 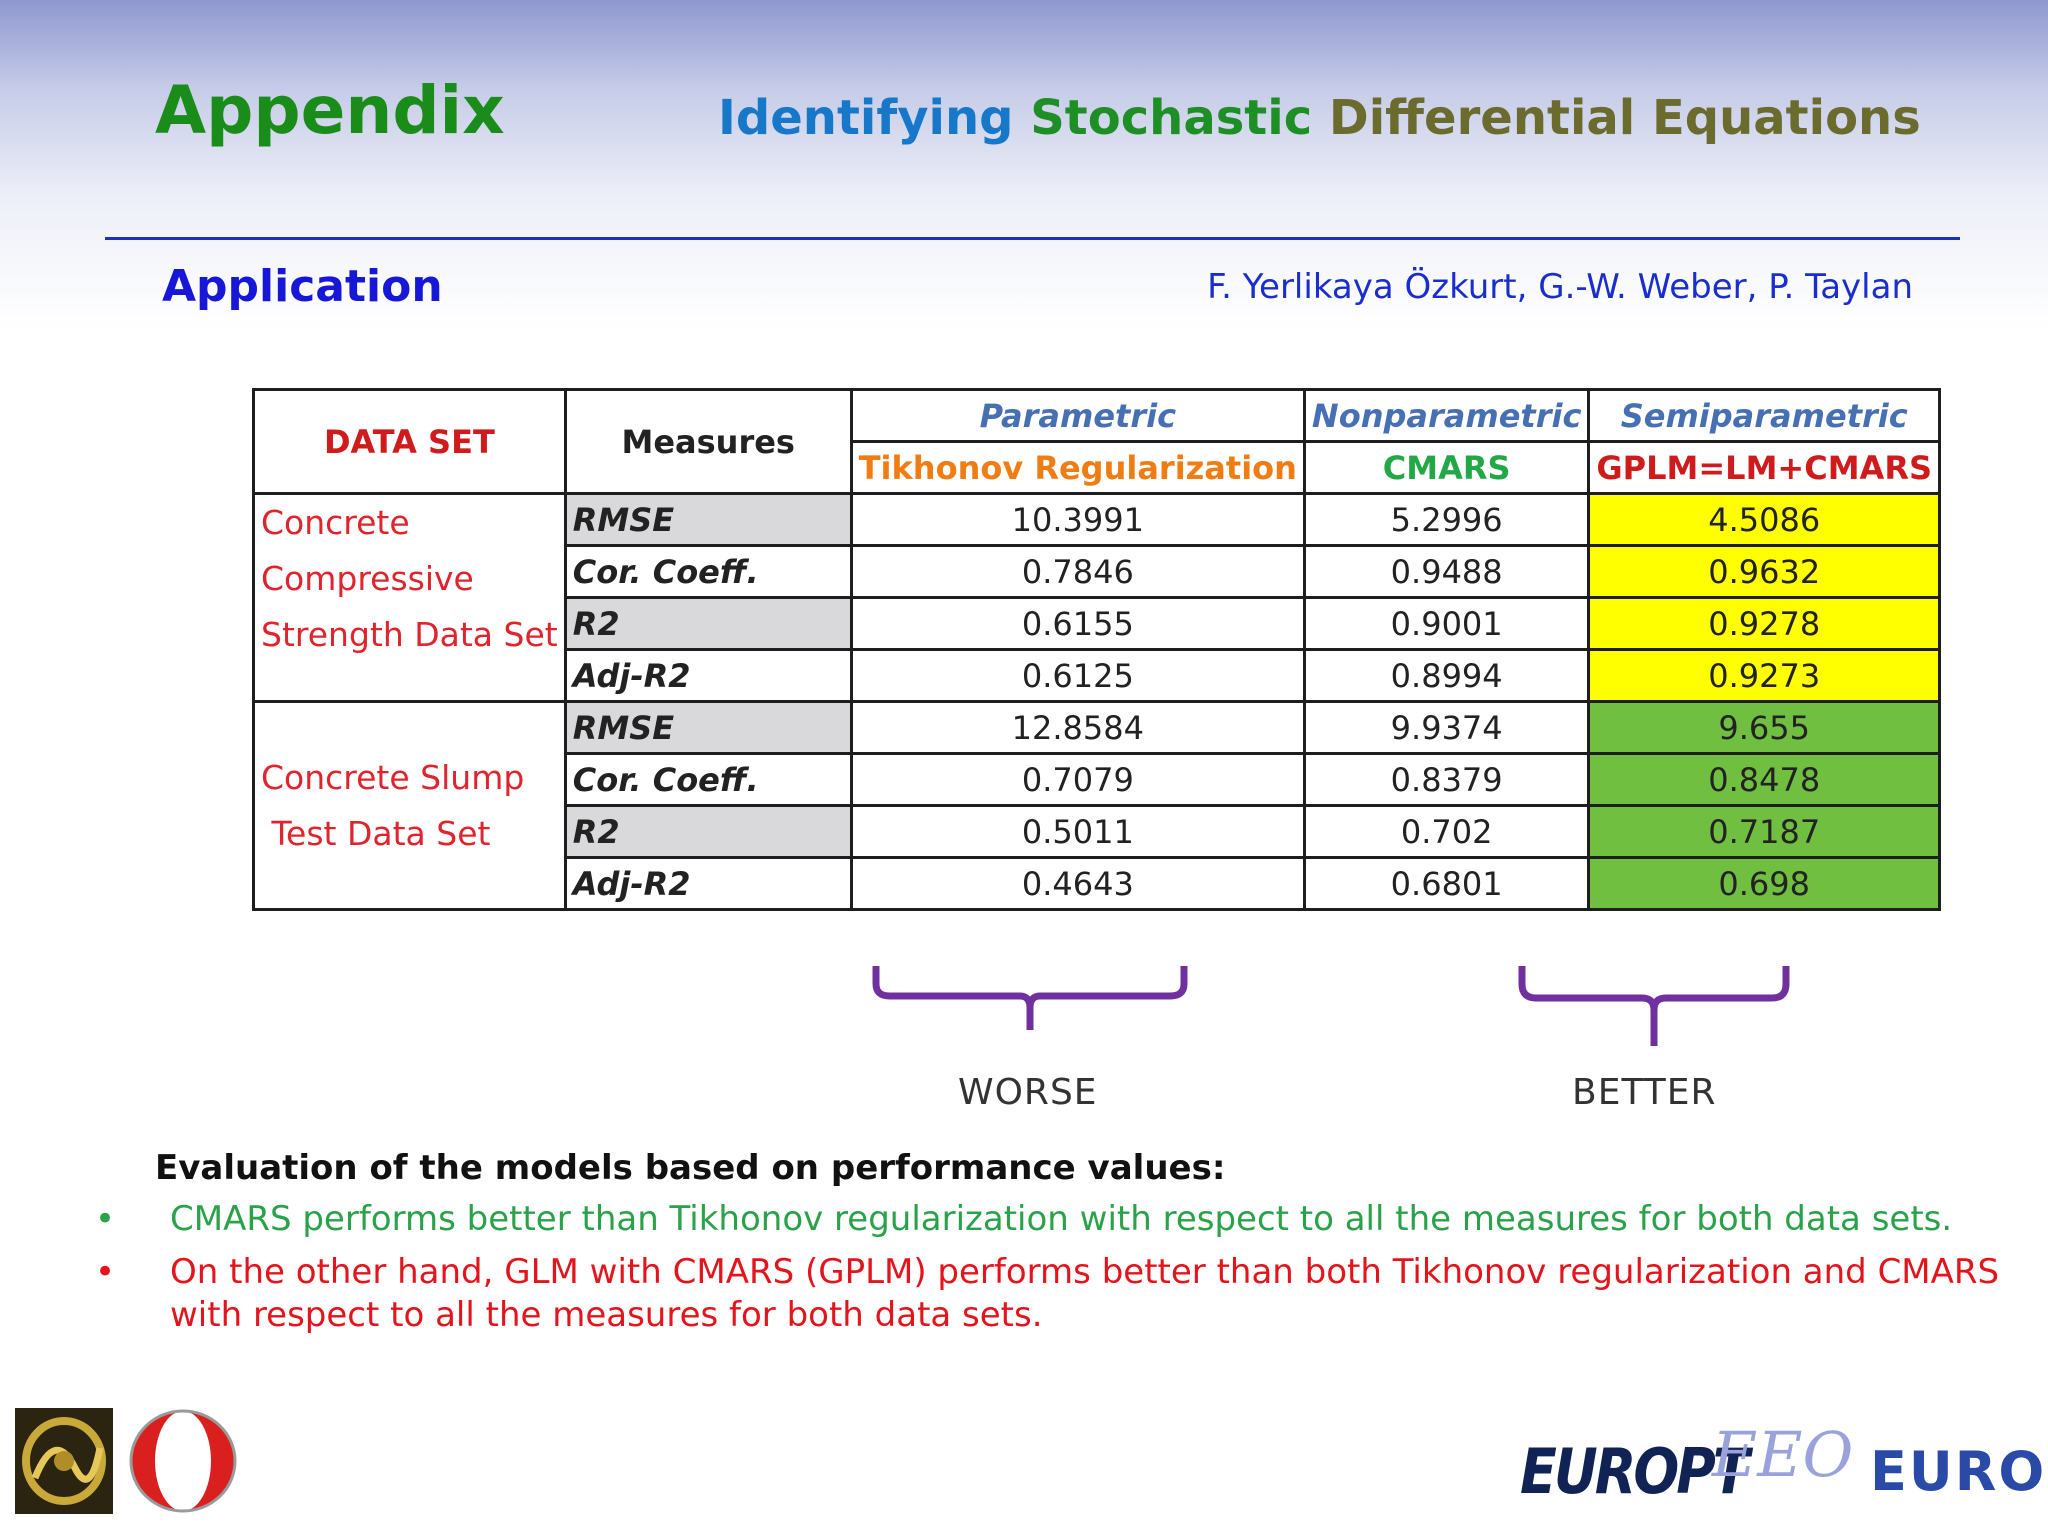 What do you see at coordinates (1958, 1471) in the screenshot?
I see `euro-logo: EURO` at bounding box center [1958, 1471].